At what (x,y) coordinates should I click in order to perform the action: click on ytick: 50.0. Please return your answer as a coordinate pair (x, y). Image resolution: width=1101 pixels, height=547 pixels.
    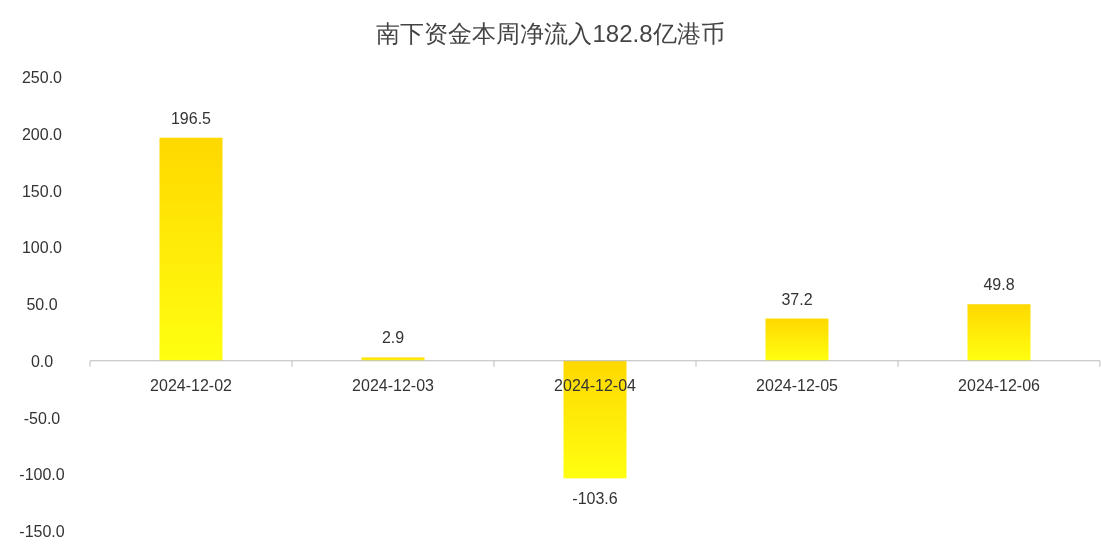
    Looking at the image, I should click on (42, 304).